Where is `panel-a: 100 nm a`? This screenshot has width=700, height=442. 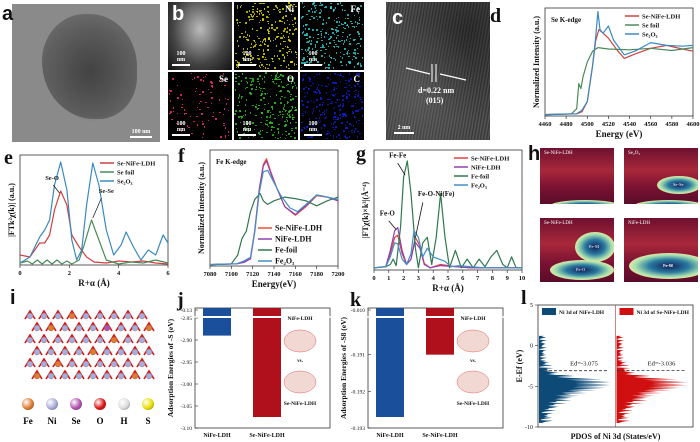
panel-a: 100 nm a is located at coordinates (80, 71).